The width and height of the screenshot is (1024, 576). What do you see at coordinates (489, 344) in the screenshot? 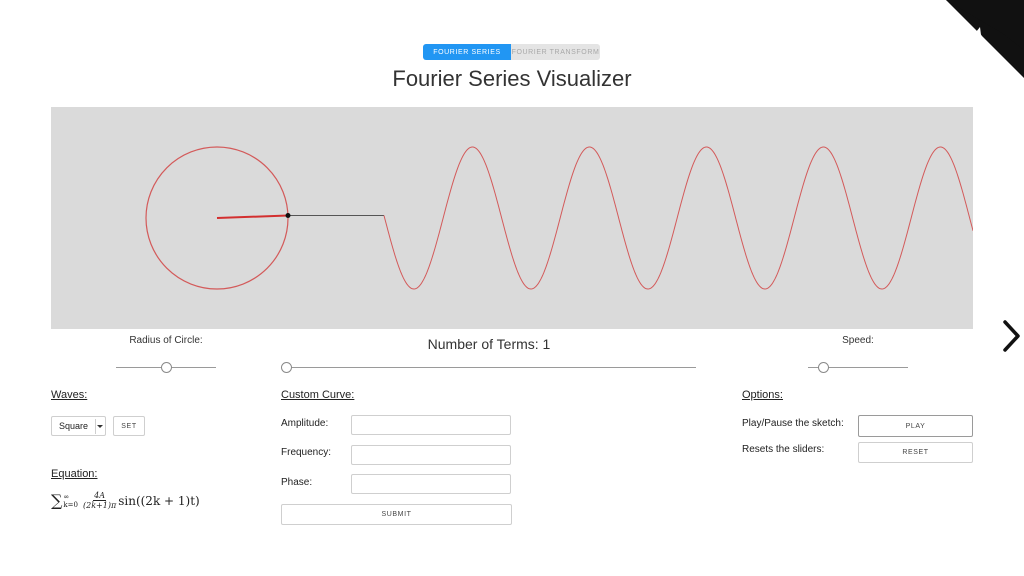
I see `terms-label: Number of Terms: 1` at bounding box center [489, 344].